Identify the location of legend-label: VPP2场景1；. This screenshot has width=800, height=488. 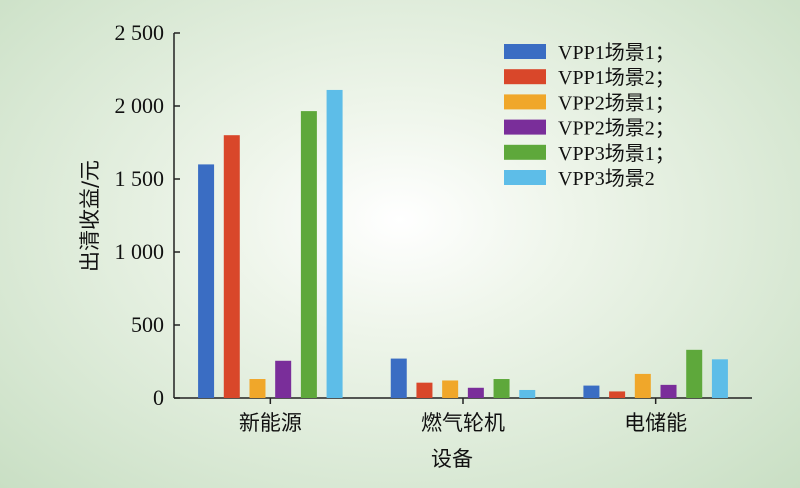
(616, 102).